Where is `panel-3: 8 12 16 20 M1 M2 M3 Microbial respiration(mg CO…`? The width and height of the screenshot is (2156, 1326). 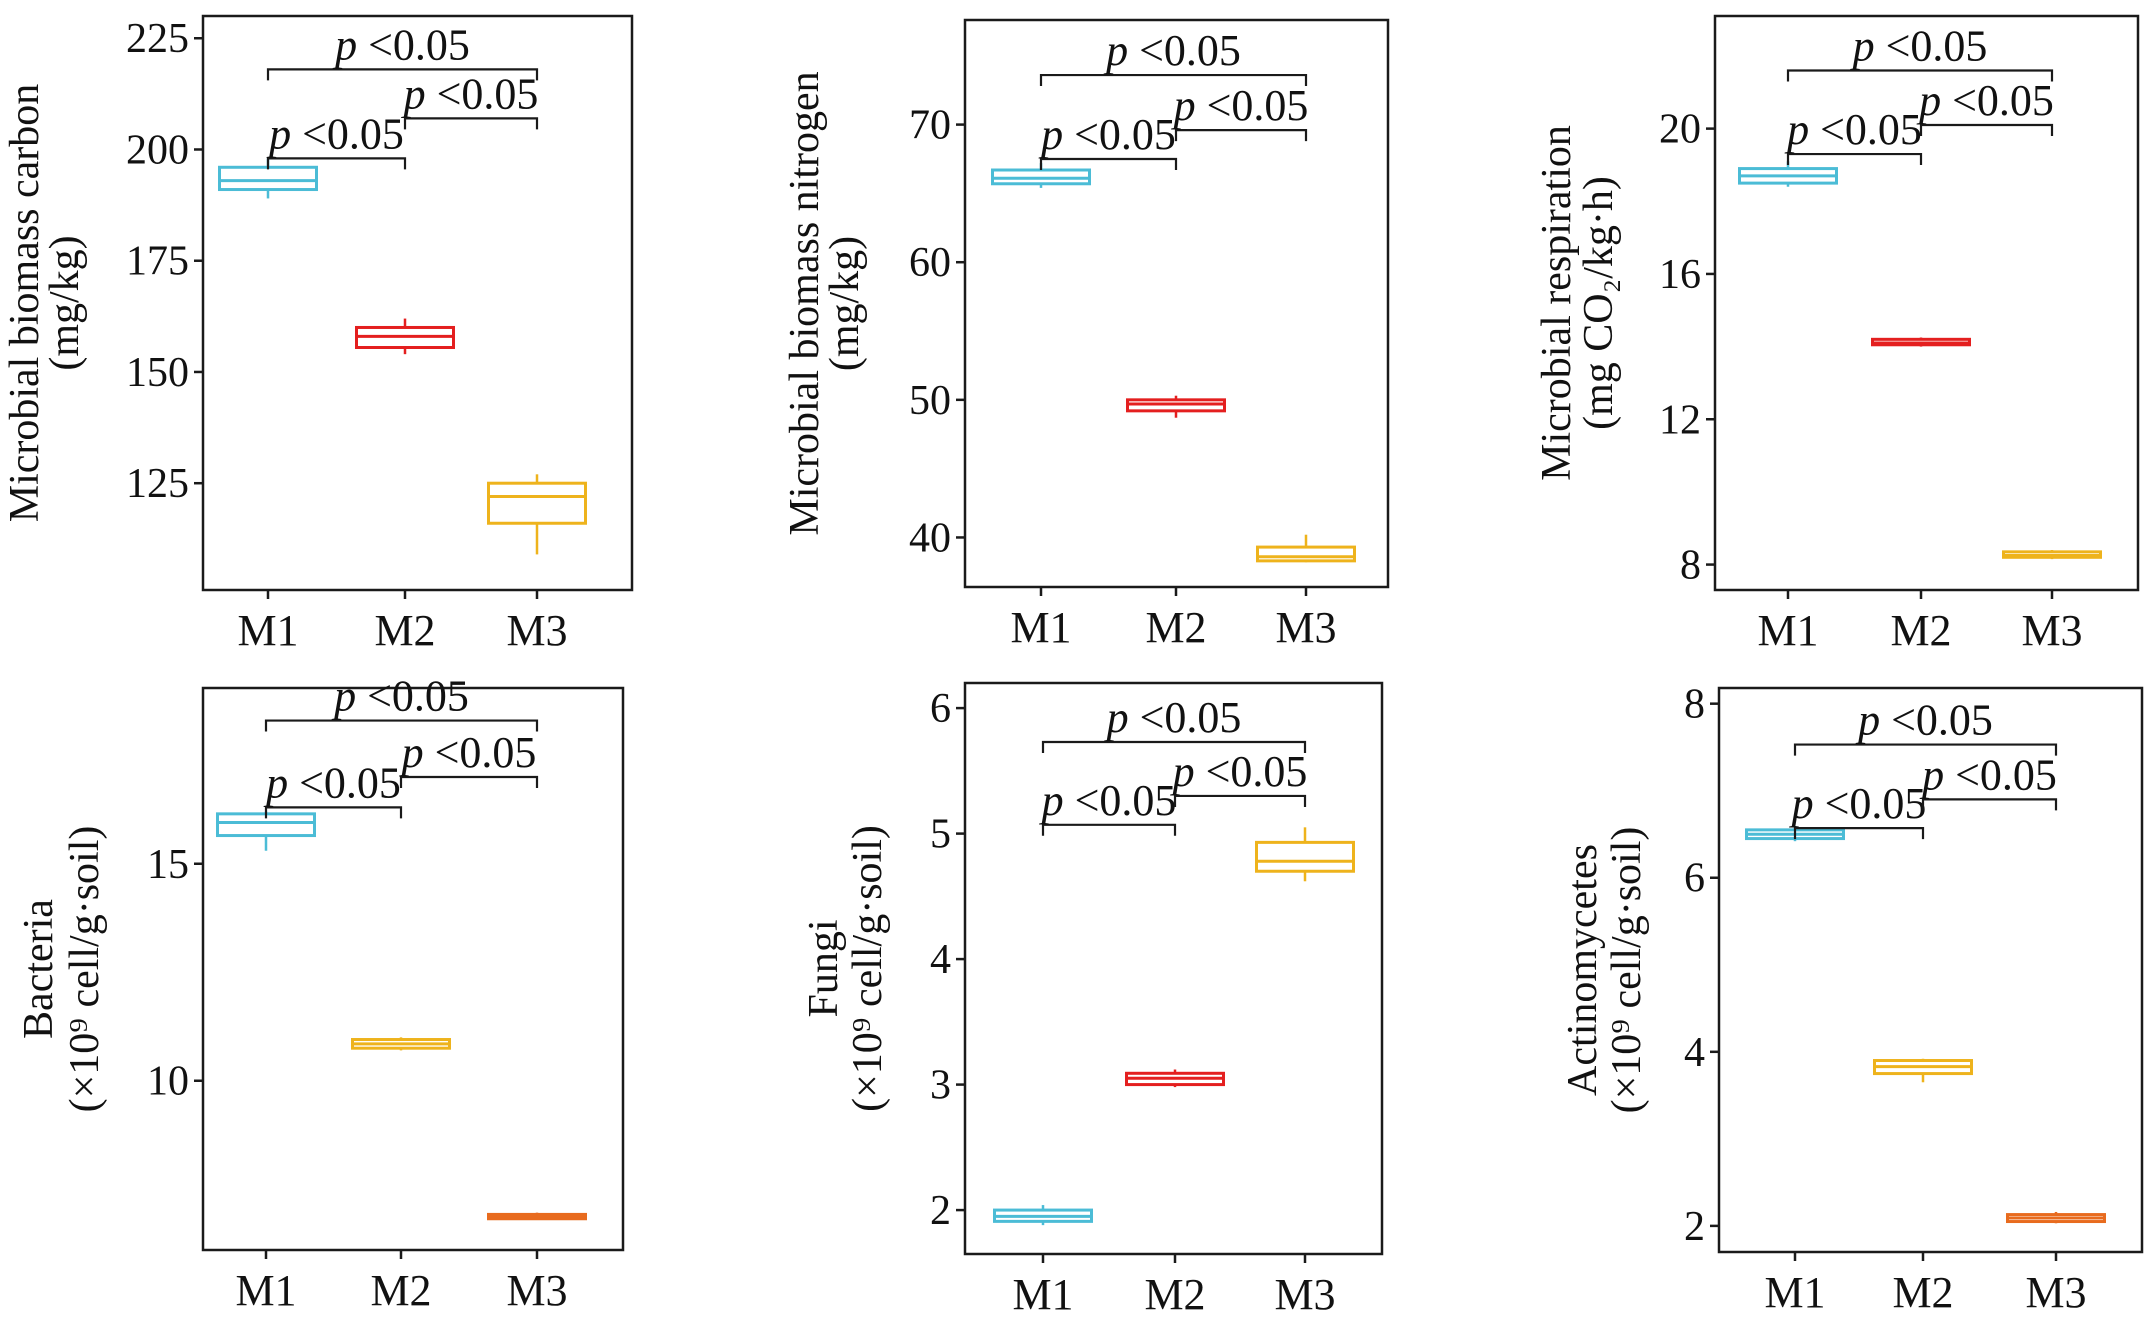
panel-3: 8 12 16 20 M1 M2 M3 Microbial respiration(mg CO… is located at coordinates (1837, 334).